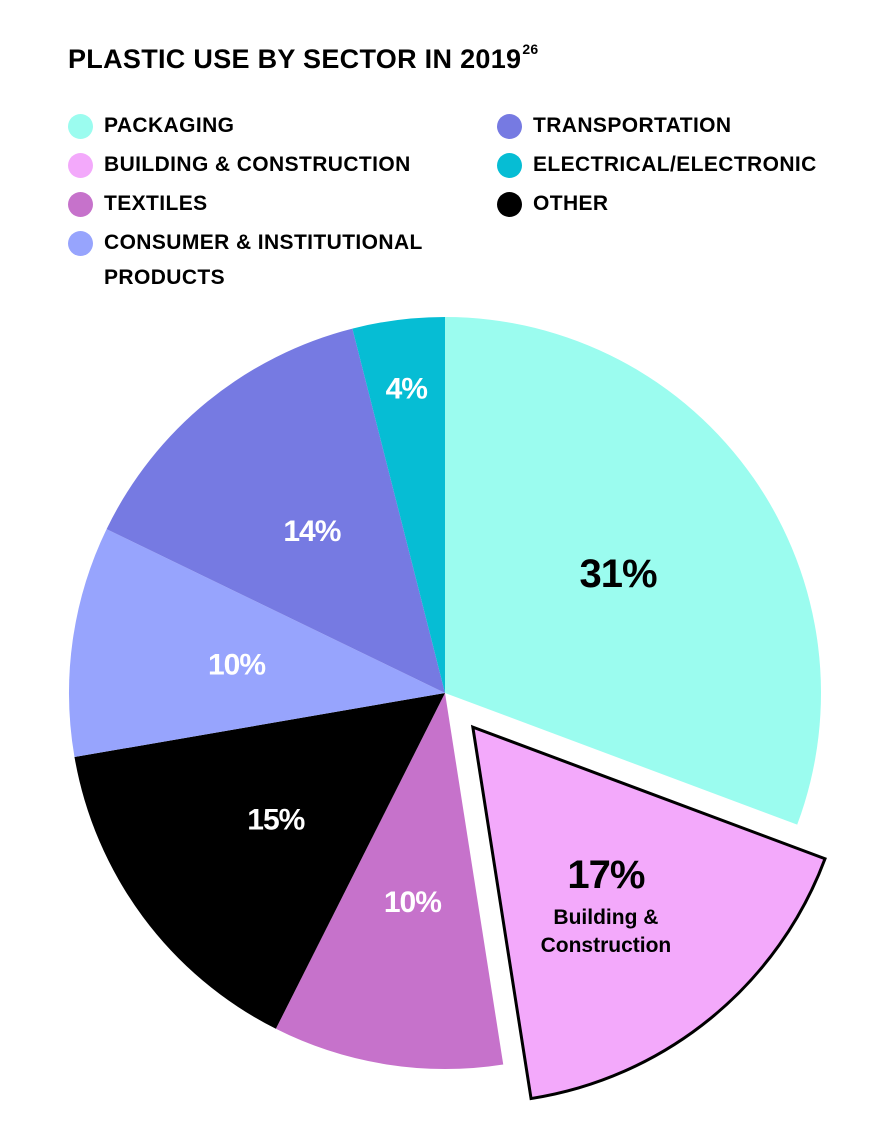 This screenshot has width=878, height=1136. What do you see at coordinates (80, 243) in the screenshot?
I see `legend-swatch-consumer-institutional` at bounding box center [80, 243].